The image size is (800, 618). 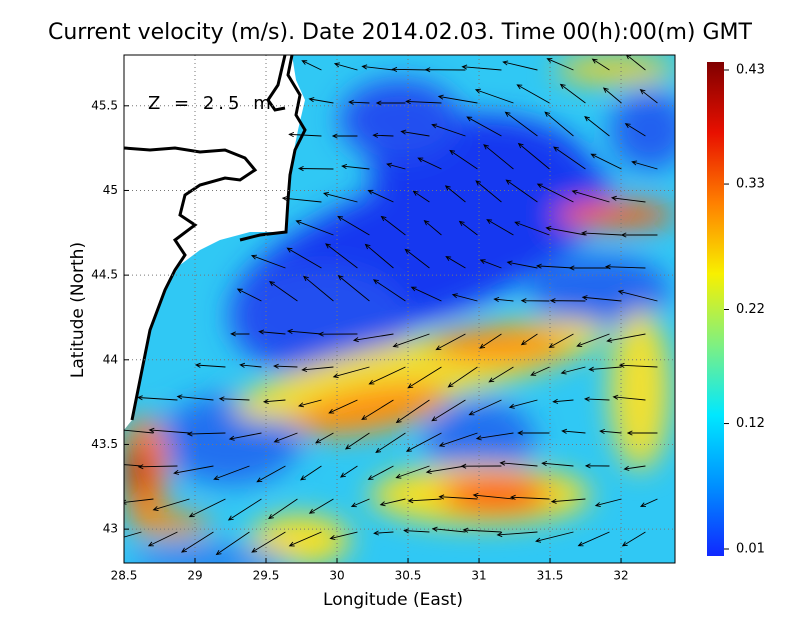 What do you see at coordinates (124, 576) in the screenshot?
I see `x-tick-label: 28.5` at bounding box center [124, 576].